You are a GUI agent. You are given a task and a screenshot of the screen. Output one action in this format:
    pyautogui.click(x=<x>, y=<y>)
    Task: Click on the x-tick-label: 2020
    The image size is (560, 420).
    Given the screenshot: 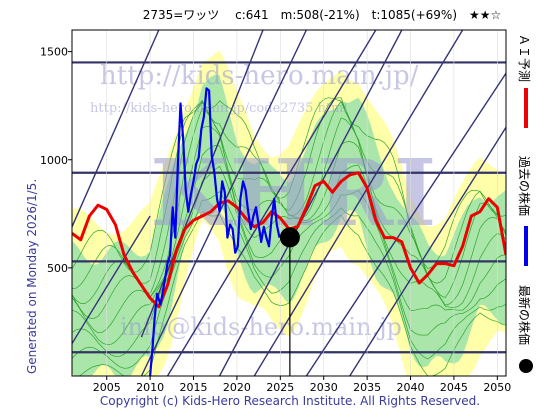 What is the action you would take?
    pyautogui.click(x=237, y=387)
    